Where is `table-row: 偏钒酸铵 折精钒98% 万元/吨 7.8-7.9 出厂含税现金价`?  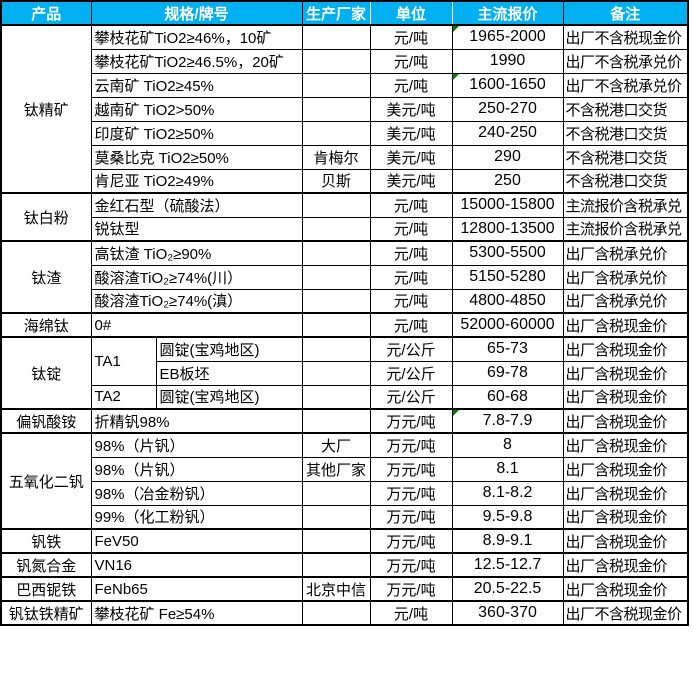
table-row: 偏钒酸铵 折精钒98% 万元/吨 7.8-7.9 出厂含税现金价 is located at coordinates (344, 421).